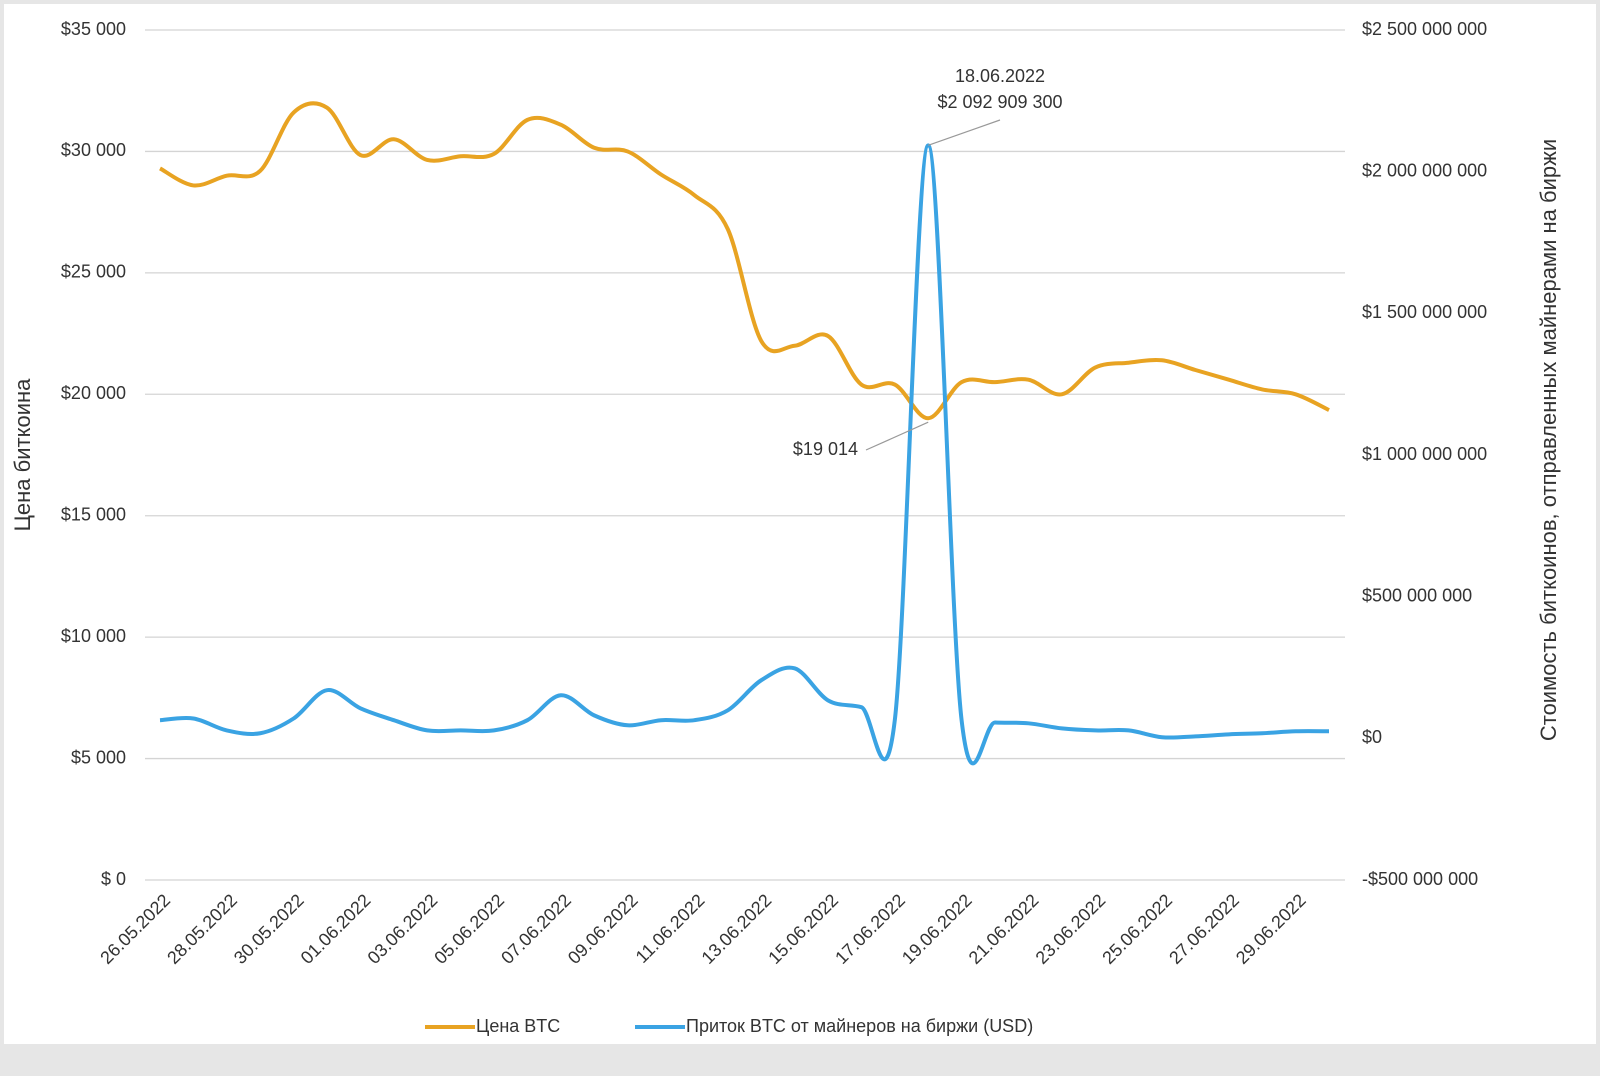 Image resolution: width=1600 pixels, height=1076 pixels. What do you see at coordinates (1424, 170) in the screenshot?
I see `y2-tick-label: $2 000 000 000` at bounding box center [1424, 170].